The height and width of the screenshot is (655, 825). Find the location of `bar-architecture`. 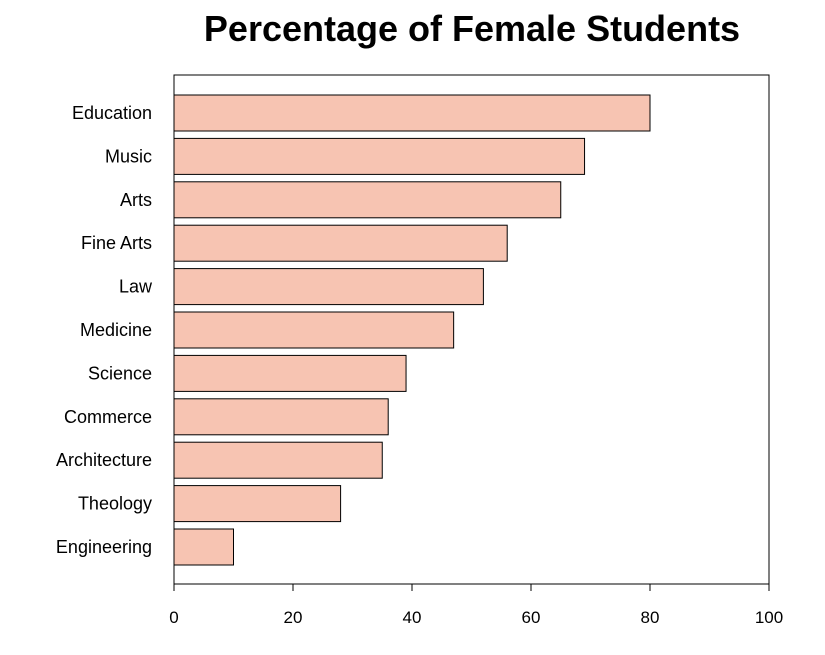

bar-architecture is located at coordinates (278, 460).